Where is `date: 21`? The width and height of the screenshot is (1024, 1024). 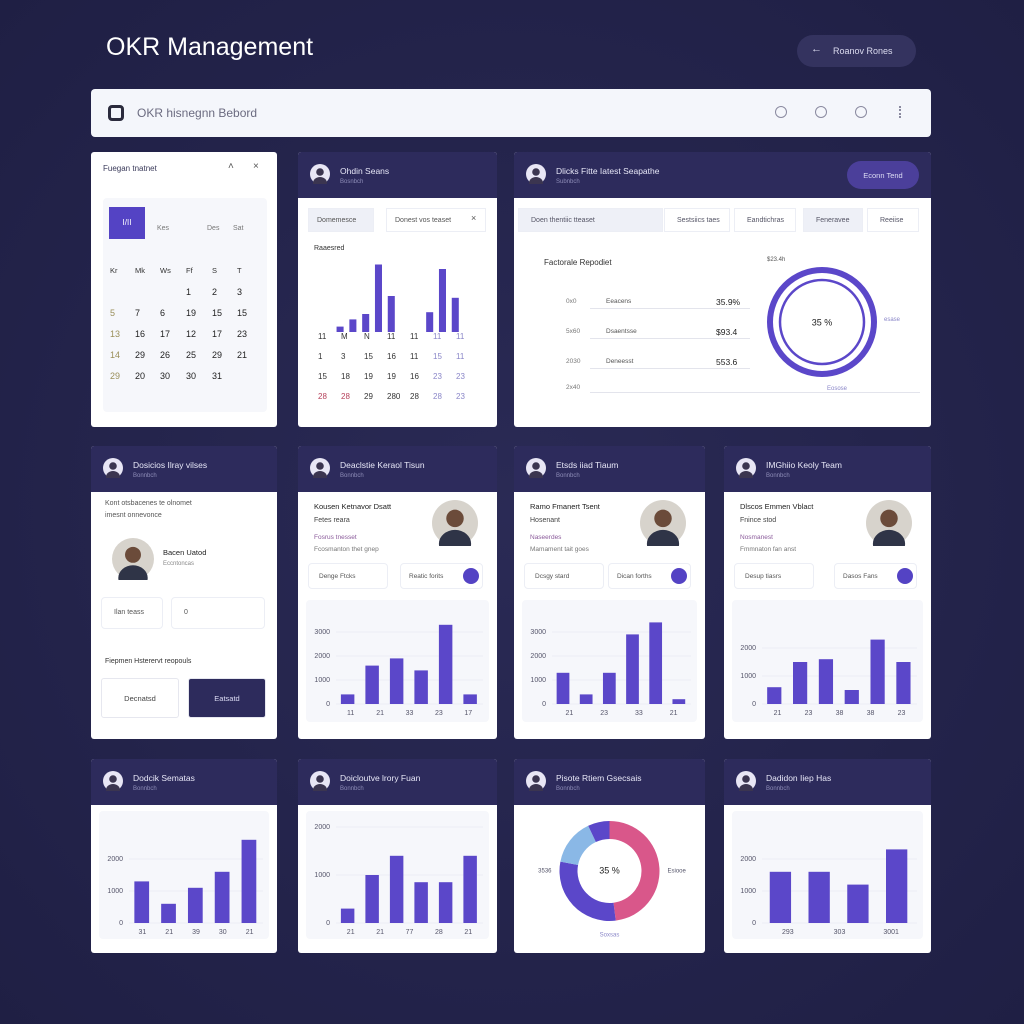
date: 21 is located at coordinates (242, 355).